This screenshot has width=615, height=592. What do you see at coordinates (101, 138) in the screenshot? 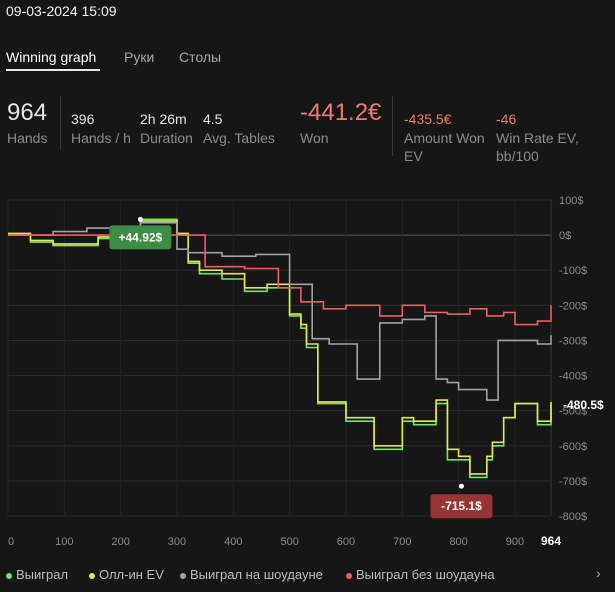
I see `hands-per-hour-label: Hands / h` at bounding box center [101, 138].